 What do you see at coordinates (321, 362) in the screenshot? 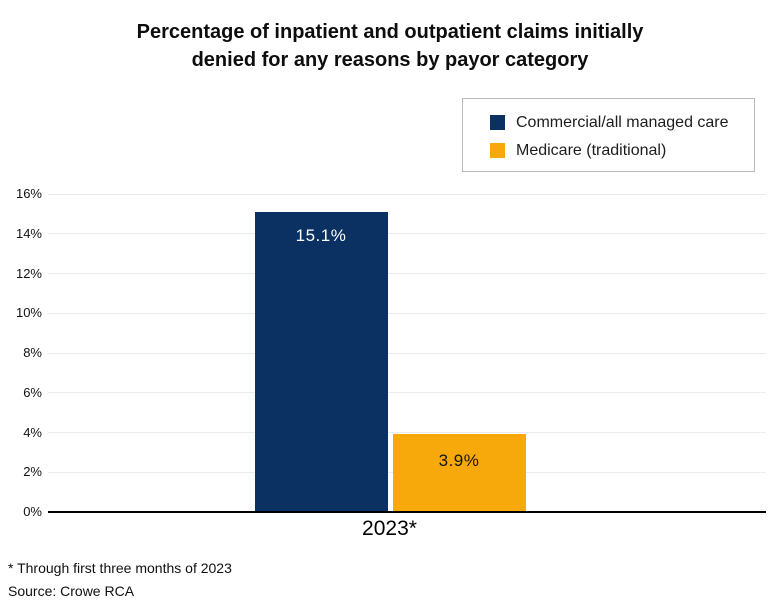
I see `bar-commercial: 15.1%` at bounding box center [321, 362].